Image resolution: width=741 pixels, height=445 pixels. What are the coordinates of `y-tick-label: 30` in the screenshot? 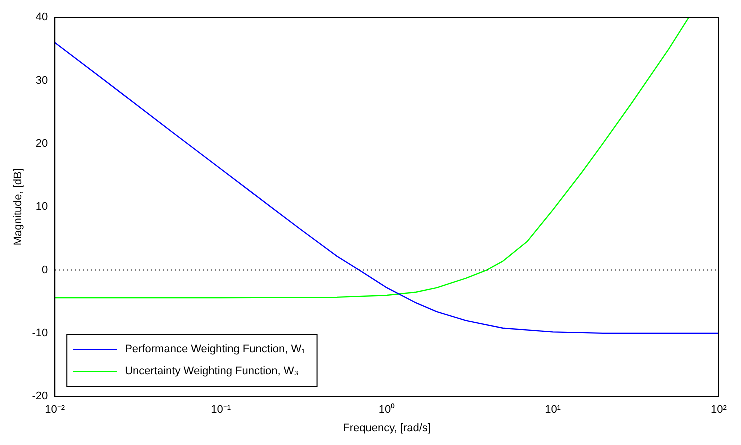 It's located at (42, 80).